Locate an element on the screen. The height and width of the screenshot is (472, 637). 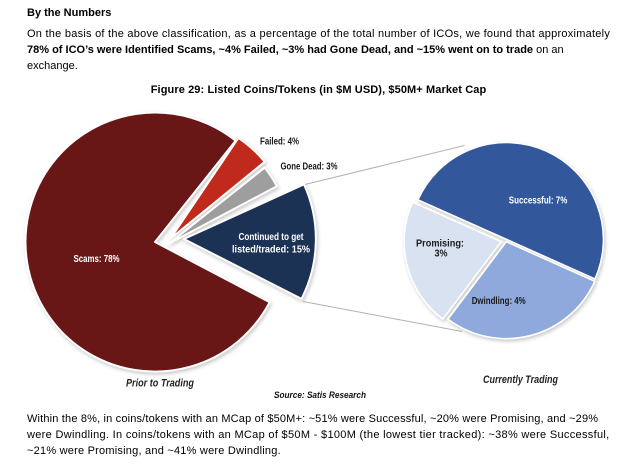
svg-text: Source: Satis Research is located at coordinates (320, 395).